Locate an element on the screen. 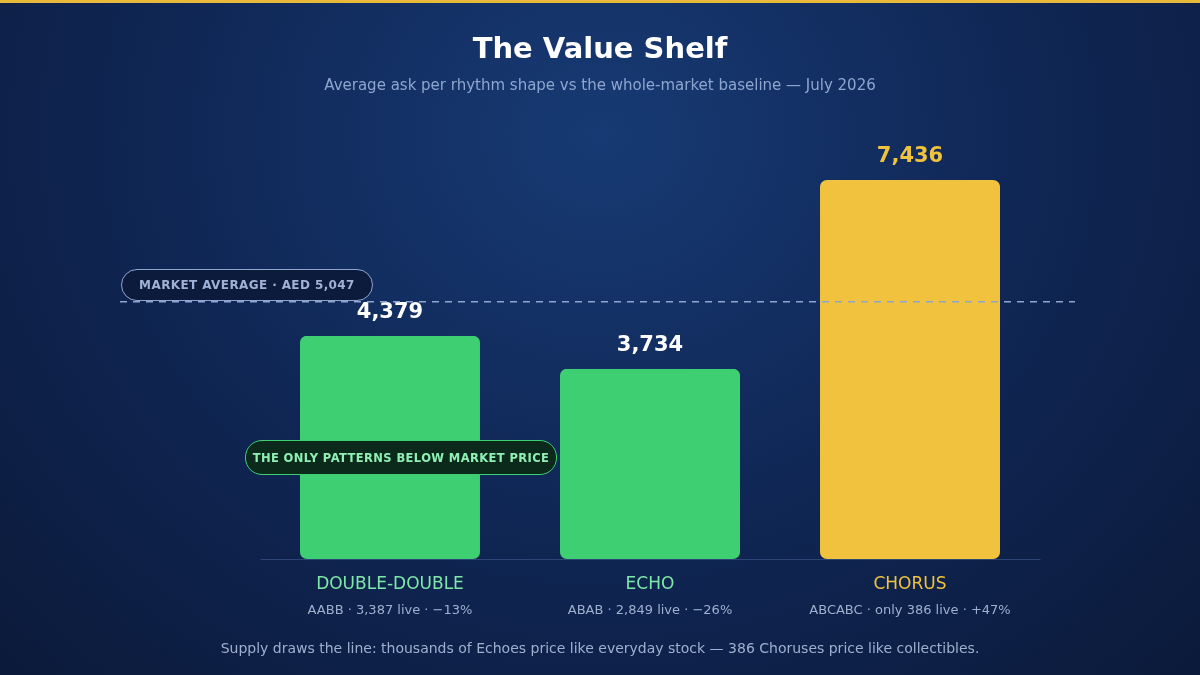 The width and height of the screenshot is (1200, 675). text: Supply draws the line: thousands of Echoes price like everyday stock — 386 Choruses price like collectibles. is located at coordinates (600, 648).